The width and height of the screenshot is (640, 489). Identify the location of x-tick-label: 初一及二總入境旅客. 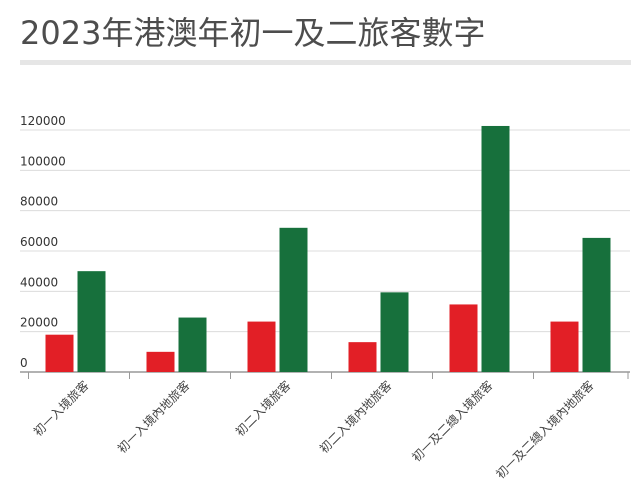
(452, 421).